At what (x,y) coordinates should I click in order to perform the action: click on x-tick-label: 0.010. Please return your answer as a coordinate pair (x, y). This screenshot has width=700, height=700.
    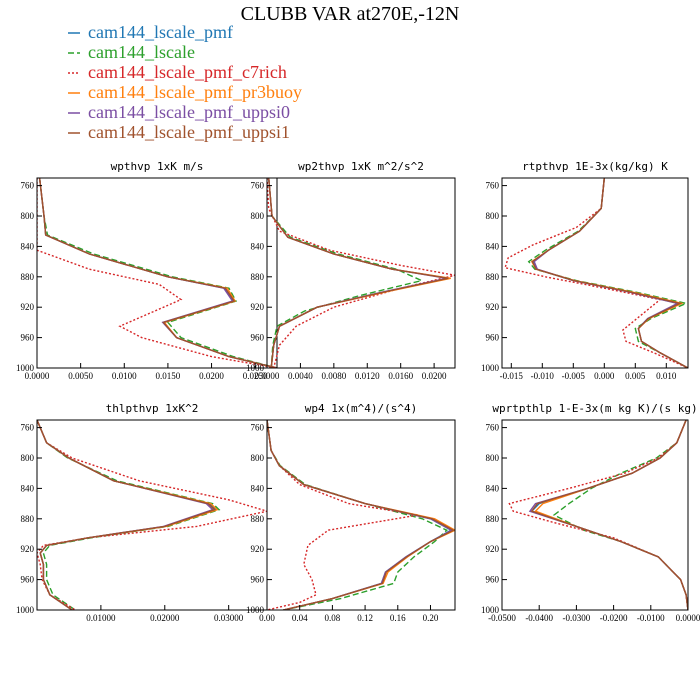
    Looking at the image, I should click on (666, 376).